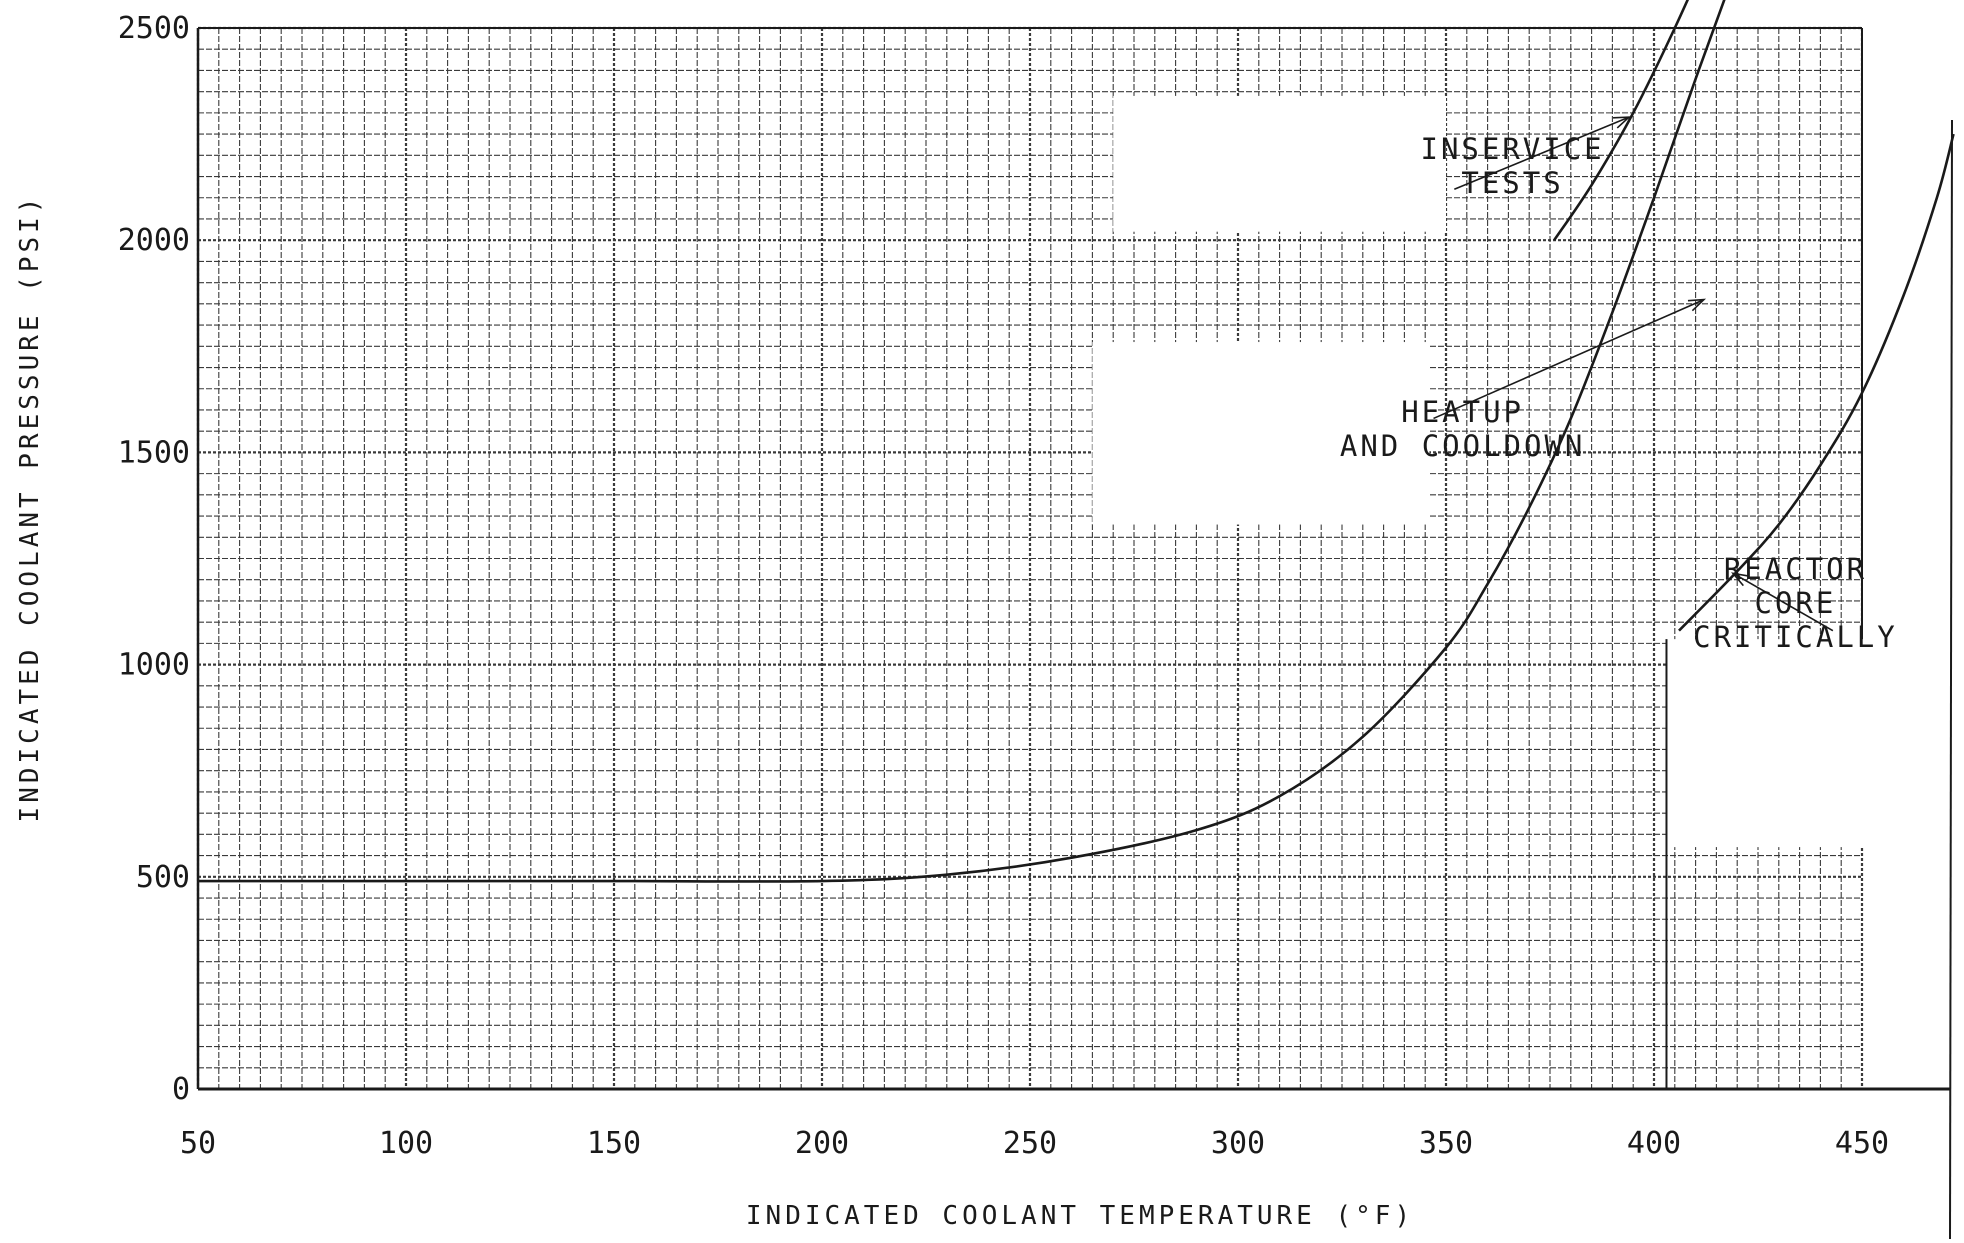  I want to click on x-tick-label: 450, so click(1862, 1143).